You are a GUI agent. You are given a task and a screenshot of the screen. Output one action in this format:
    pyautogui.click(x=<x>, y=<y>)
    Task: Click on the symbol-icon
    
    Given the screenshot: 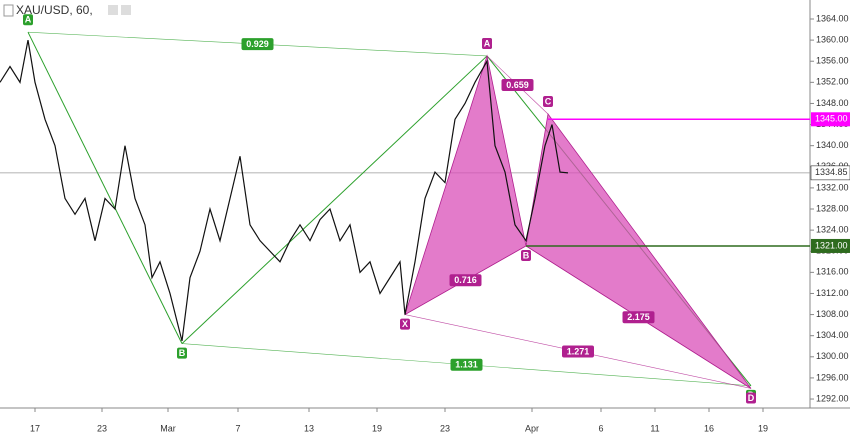 What is the action you would take?
    pyautogui.click(x=8, y=10)
    